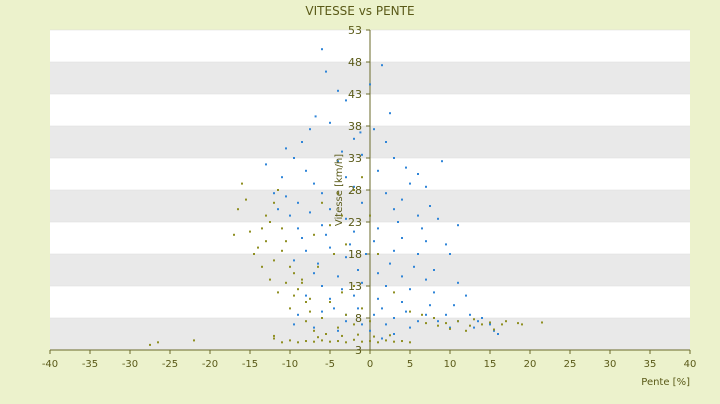 The height and width of the screenshot is (404, 720). Describe the element at coordinates (339, 190) in the screenshot. I see `y-axis-label: Vitesse [km/h]` at that location.